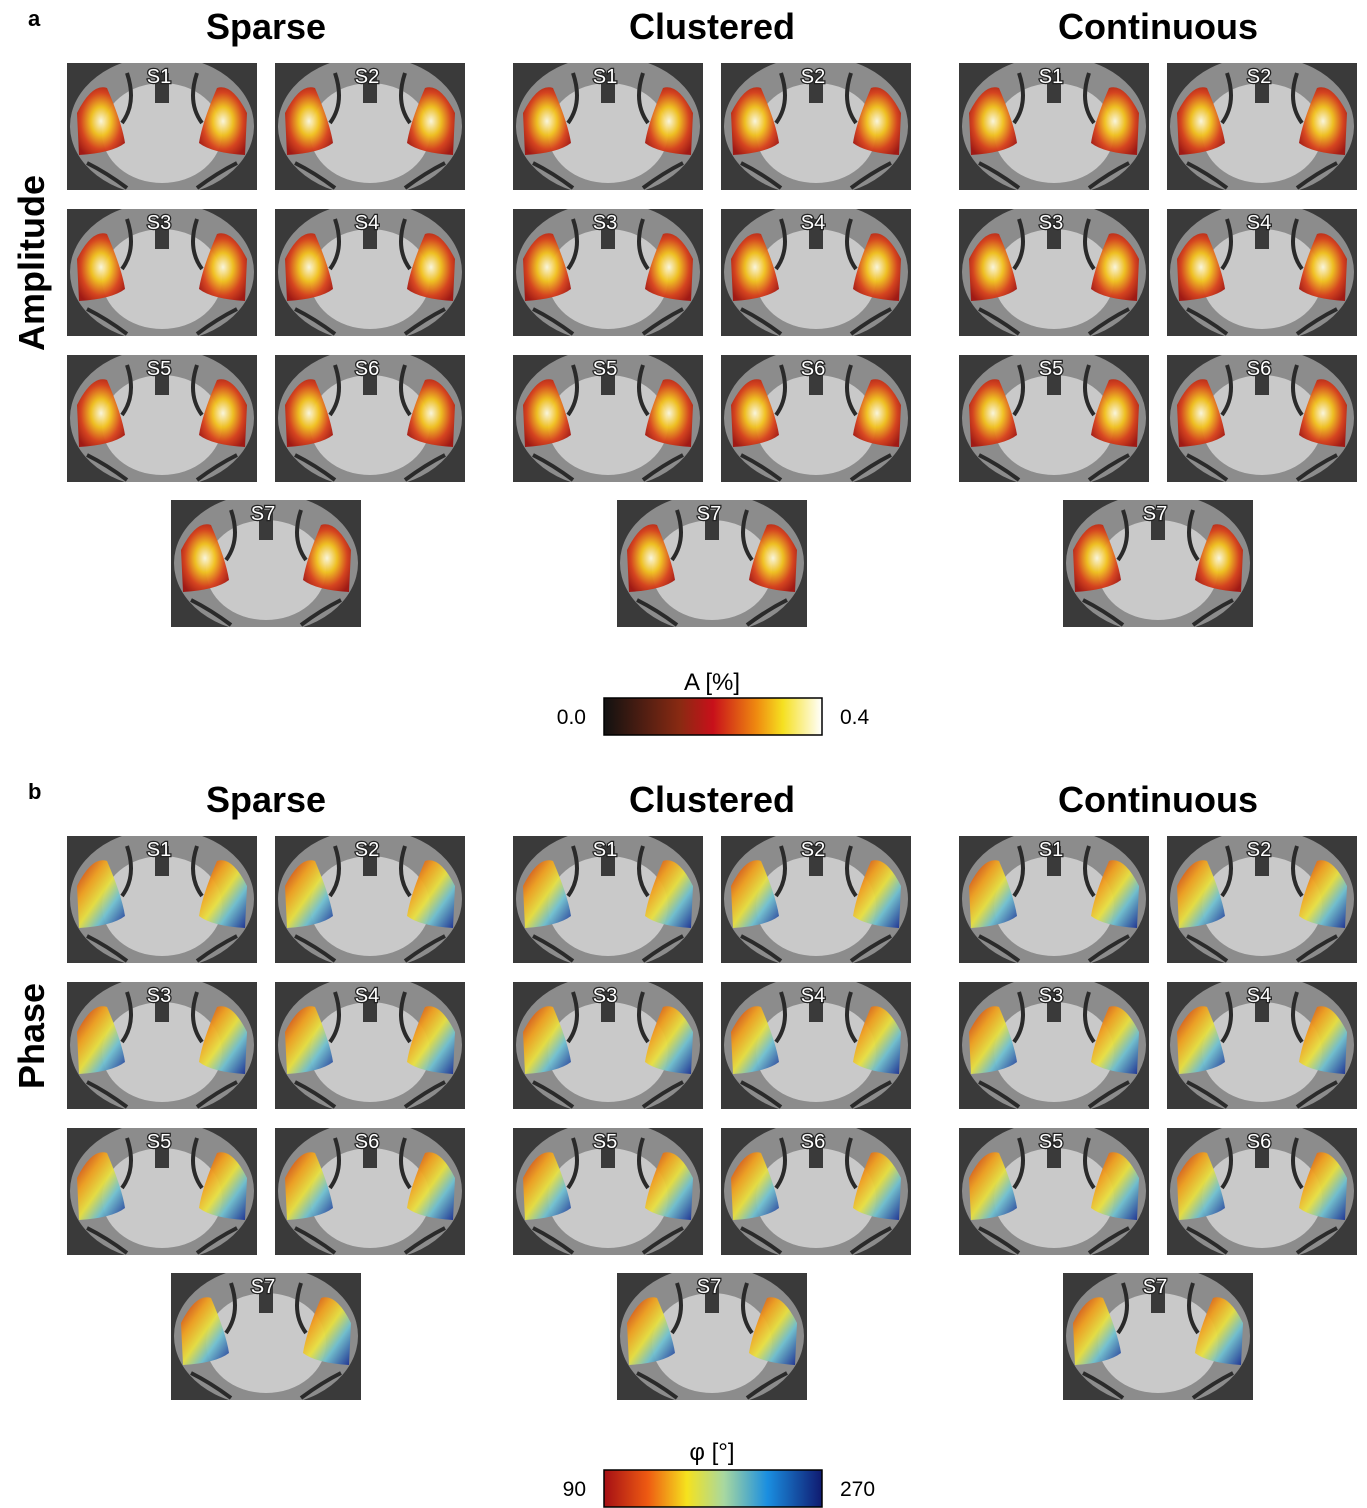 This screenshot has width=1367, height=1508. Describe the element at coordinates (266, 799) in the screenshot. I see `column-title: Sparse` at that location.